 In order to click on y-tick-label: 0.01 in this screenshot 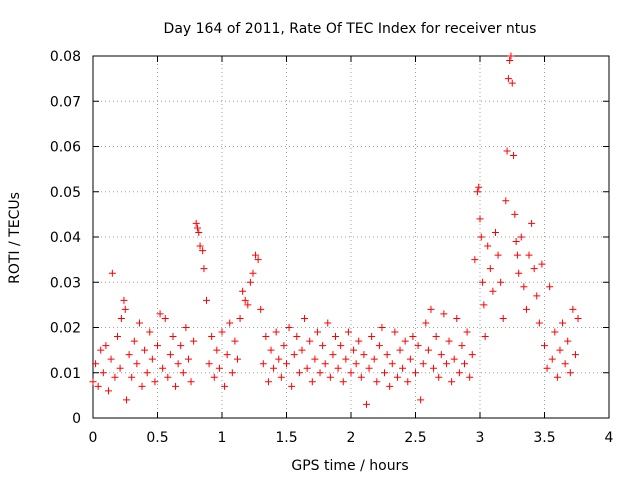, I will do `click(65, 374)`.